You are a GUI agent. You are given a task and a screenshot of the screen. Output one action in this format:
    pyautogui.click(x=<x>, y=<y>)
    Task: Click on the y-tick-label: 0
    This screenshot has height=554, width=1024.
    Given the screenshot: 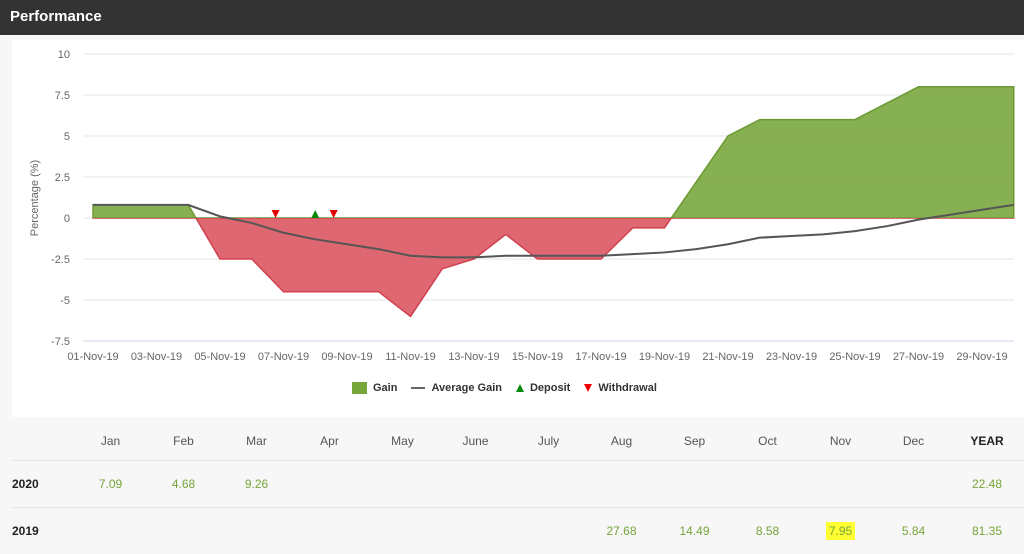 What is the action you would take?
    pyautogui.click(x=67, y=219)
    